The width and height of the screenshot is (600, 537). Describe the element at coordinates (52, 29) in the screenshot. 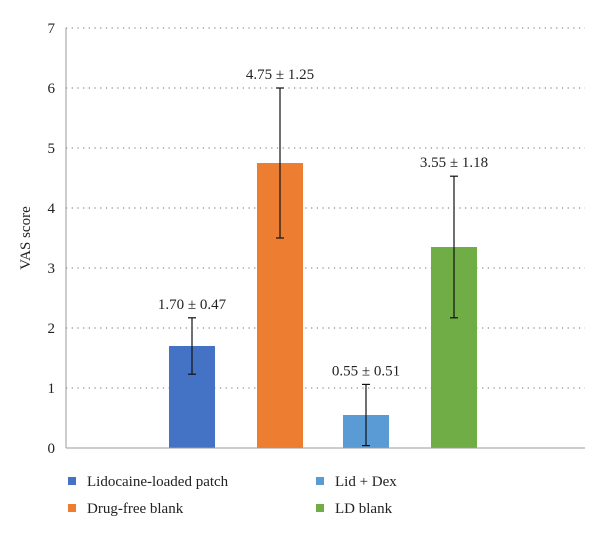

I see `y-tick-label: 7` at that location.